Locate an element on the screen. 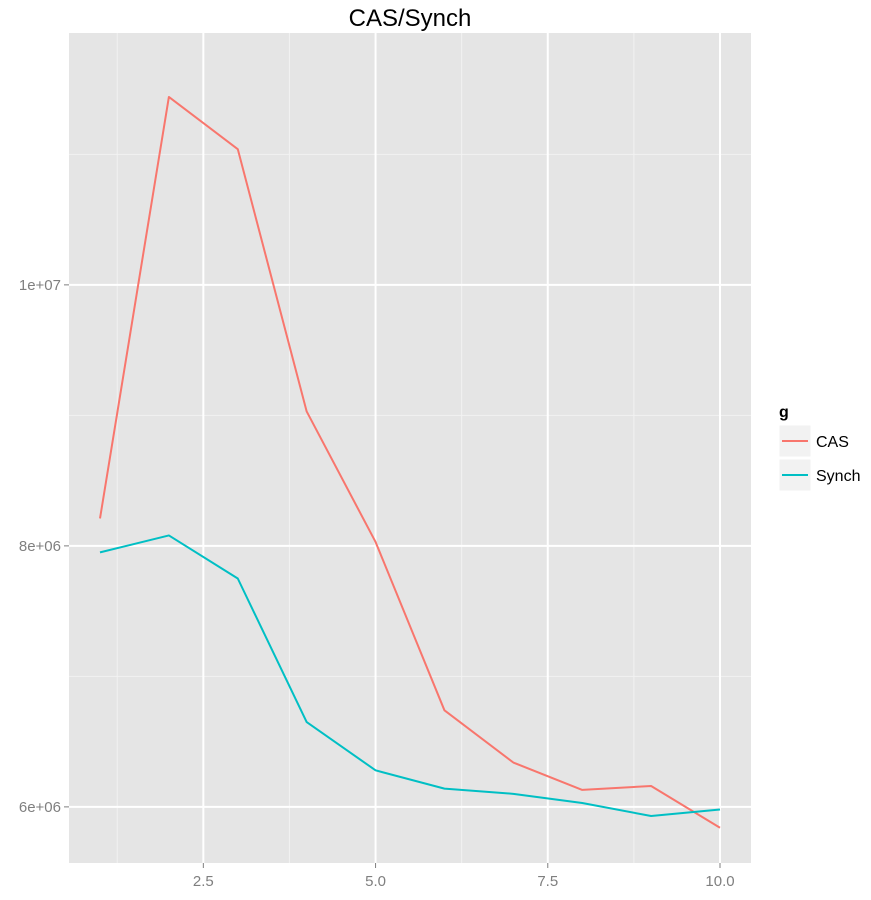 The image size is (871, 900). y-axis: 6e+06 8e+06 1e+07 is located at coordinates (44, 546).